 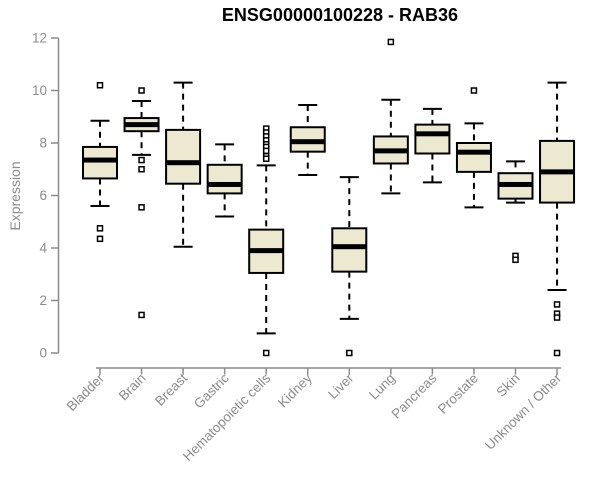 What do you see at coordinates (132, 387) in the screenshot?
I see `x-tick-label: Brain` at bounding box center [132, 387].